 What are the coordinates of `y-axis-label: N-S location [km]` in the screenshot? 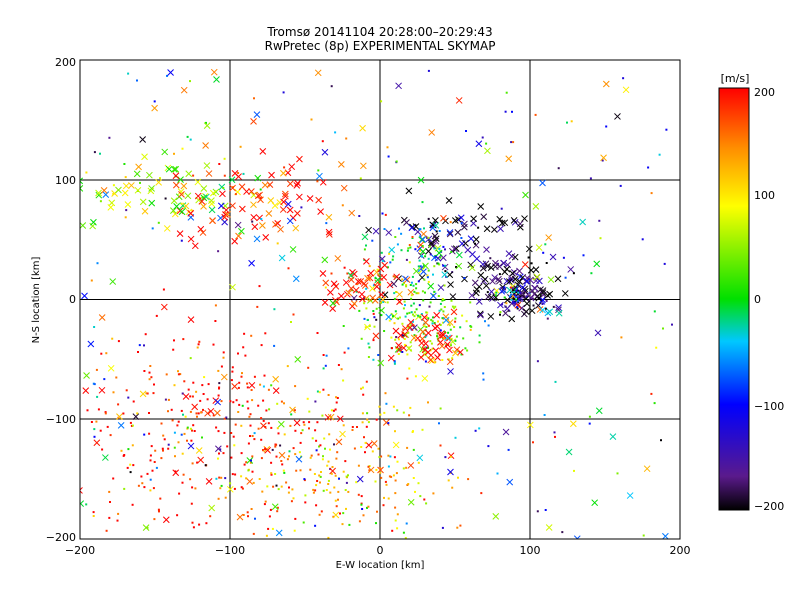 It's located at (36, 300).